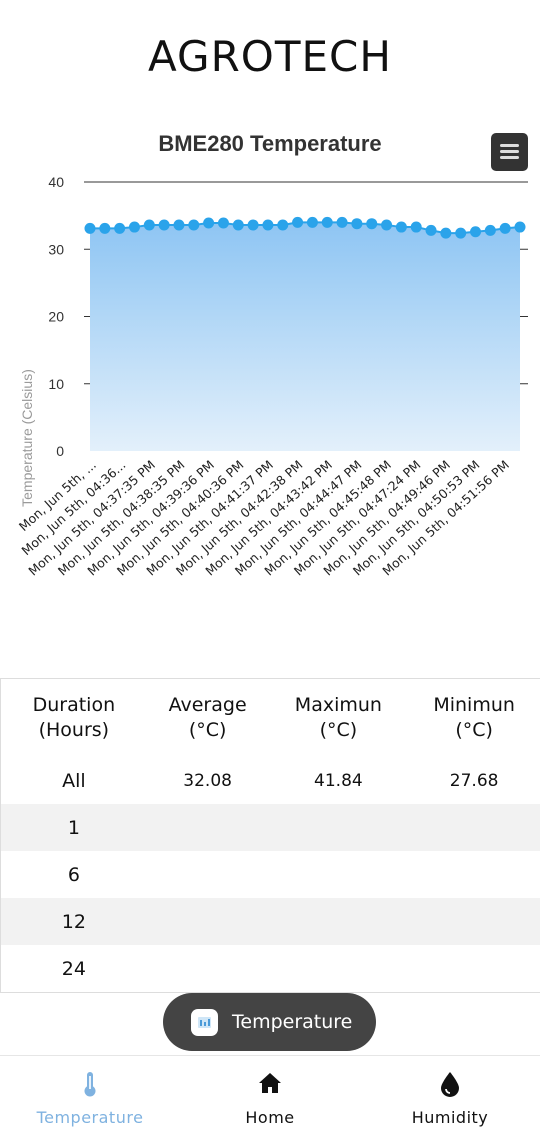  Describe the element at coordinates (270, 780) in the screenshot. I see `table-row: All 32.08 41.84 27.68` at that location.